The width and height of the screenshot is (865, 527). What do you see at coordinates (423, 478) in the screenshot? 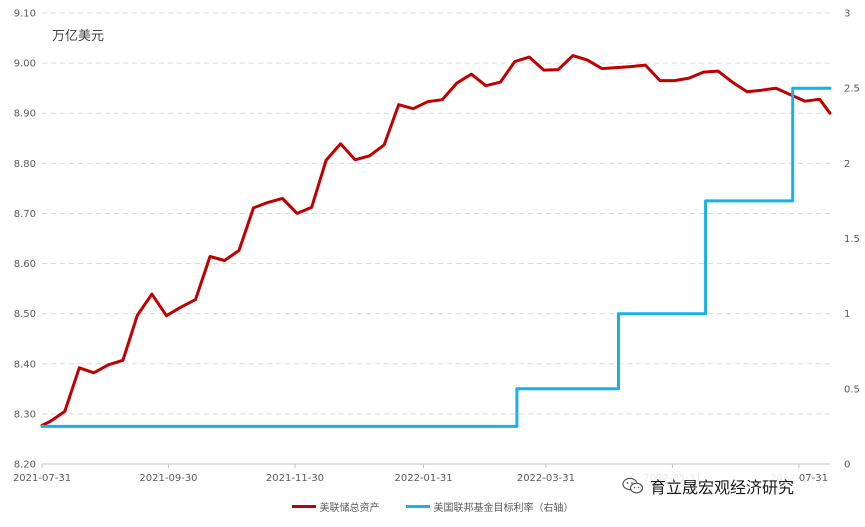
I see `x-tick-label: 2022-01-31` at bounding box center [423, 478].